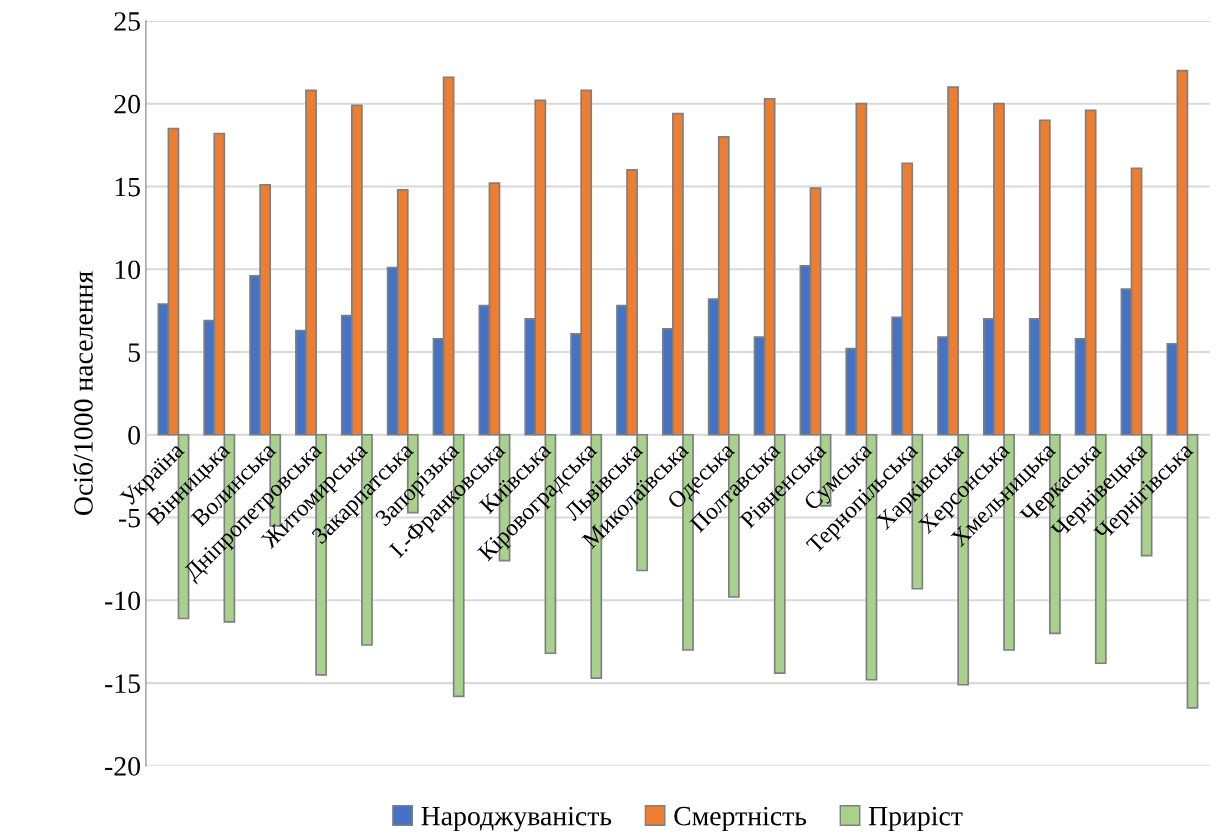 This screenshot has width=1216, height=837. What do you see at coordinates (134, 352) in the screenshot?
I see `y-tick-label: 5` at bounding box center [134, 352].